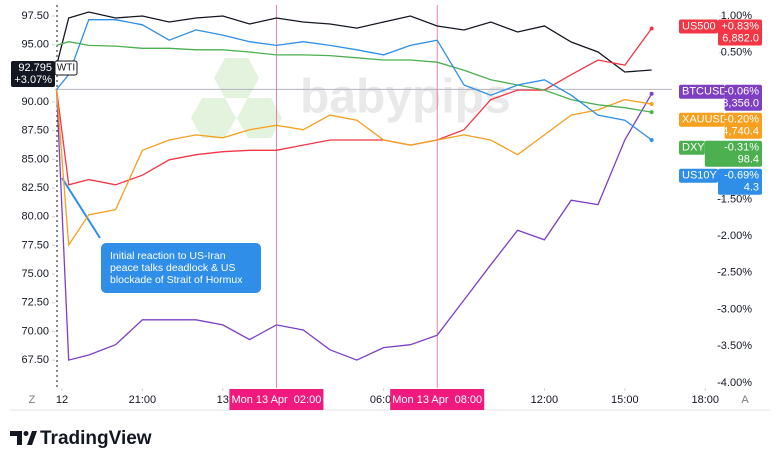 This screenshot has width=780, height=465. Describe the element at coordinates (734, 199) in the screenshot. I see `y2-tick-label: -1.50%` at that location.